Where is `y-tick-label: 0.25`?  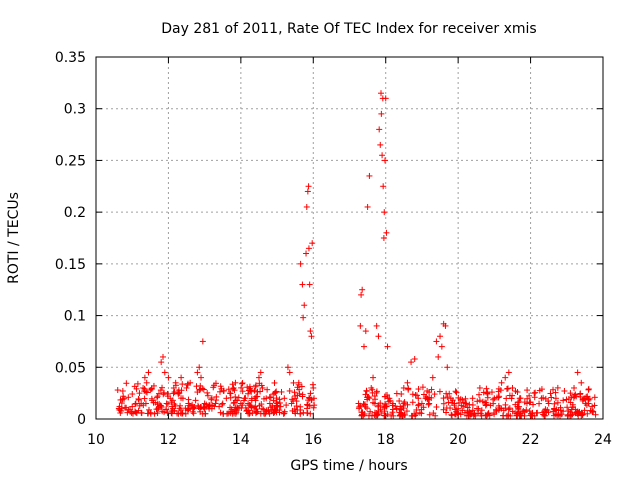 y-tick-label: 0.25 is located at coordinates (70, 161).